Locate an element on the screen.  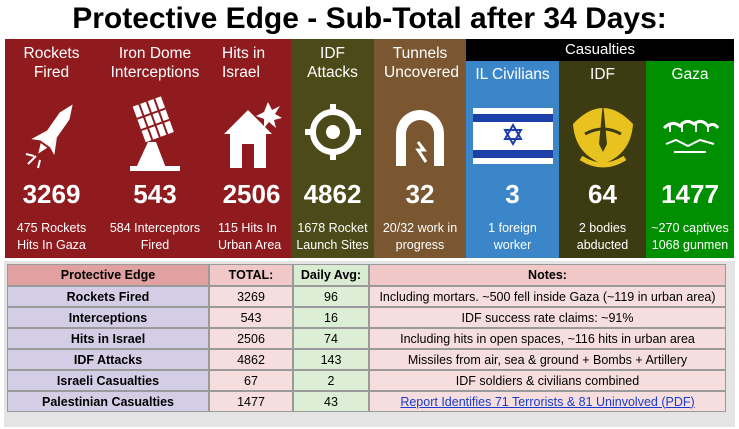
panel-idf: IDF 64 2 bodies abducted is located at coordinates (602, 159).